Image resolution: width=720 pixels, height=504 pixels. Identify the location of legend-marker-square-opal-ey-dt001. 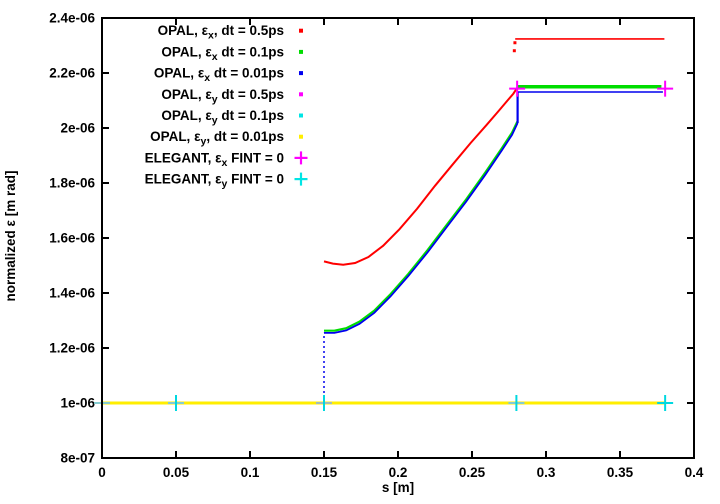
(301, 136).